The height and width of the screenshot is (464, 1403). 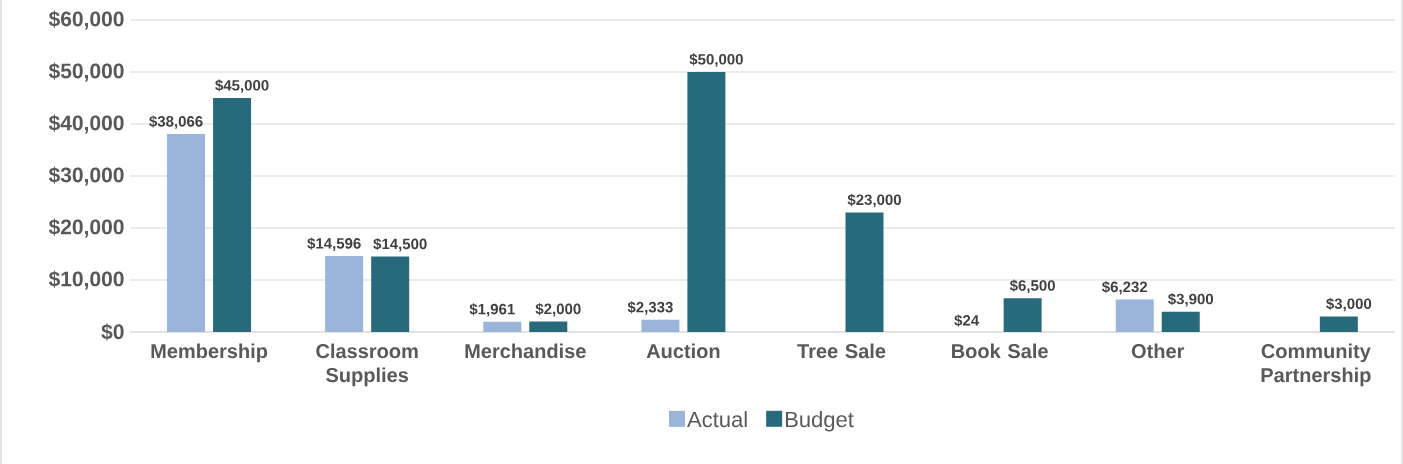 I want to click on y-tick-label: $20,000, so click(x=86, y=228).